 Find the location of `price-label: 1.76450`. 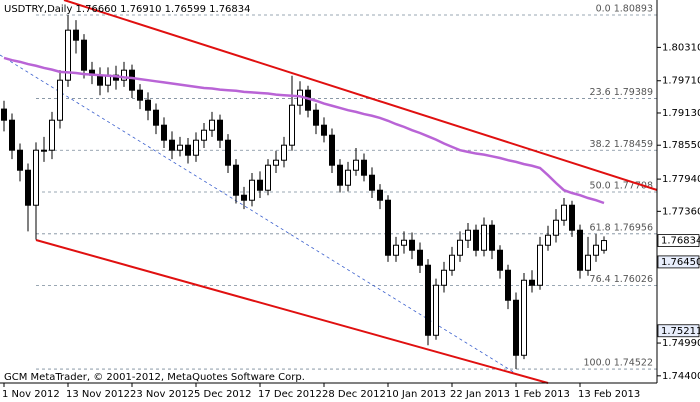

price-label: 1.76450 is located at coordinates (680, 262).